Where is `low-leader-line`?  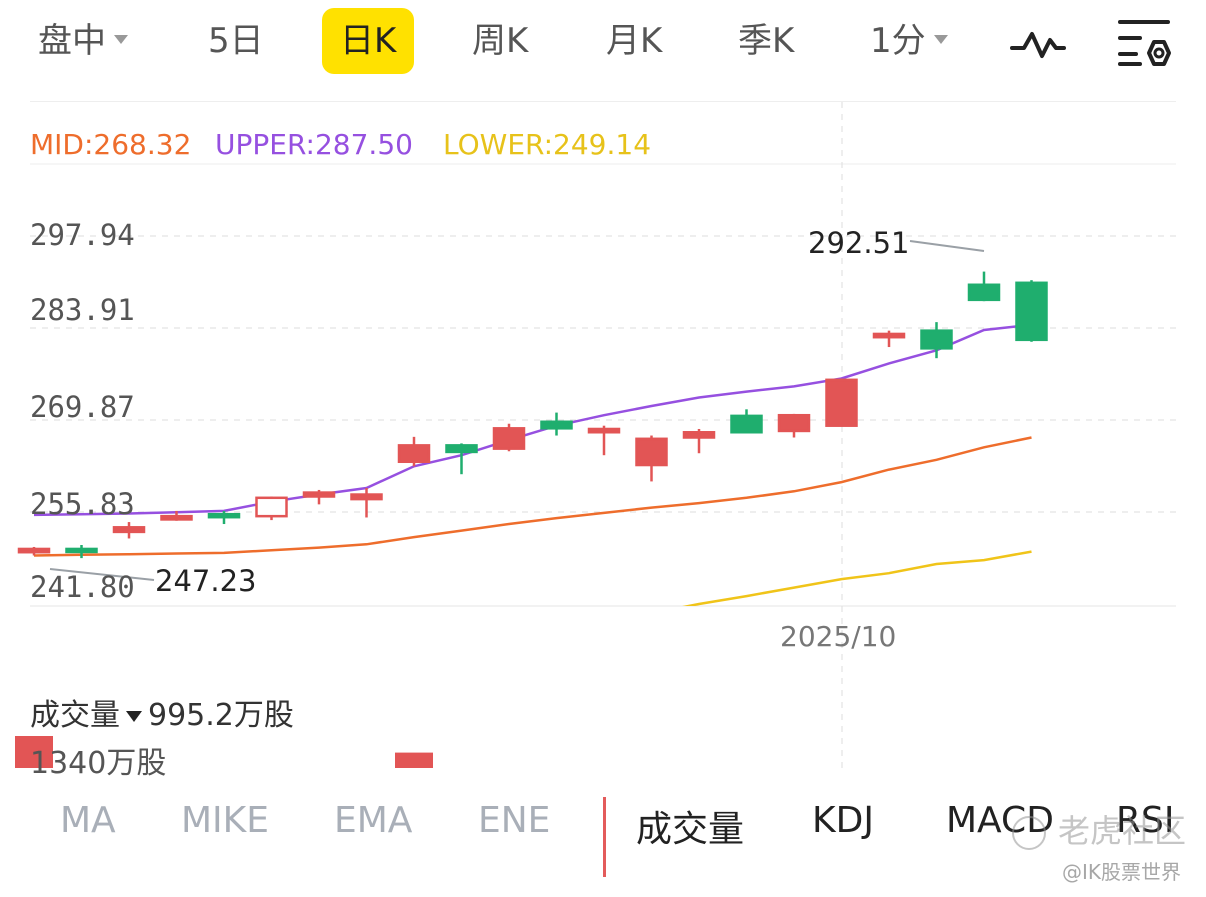 low-leader-line is located at coordinates (102, 574).